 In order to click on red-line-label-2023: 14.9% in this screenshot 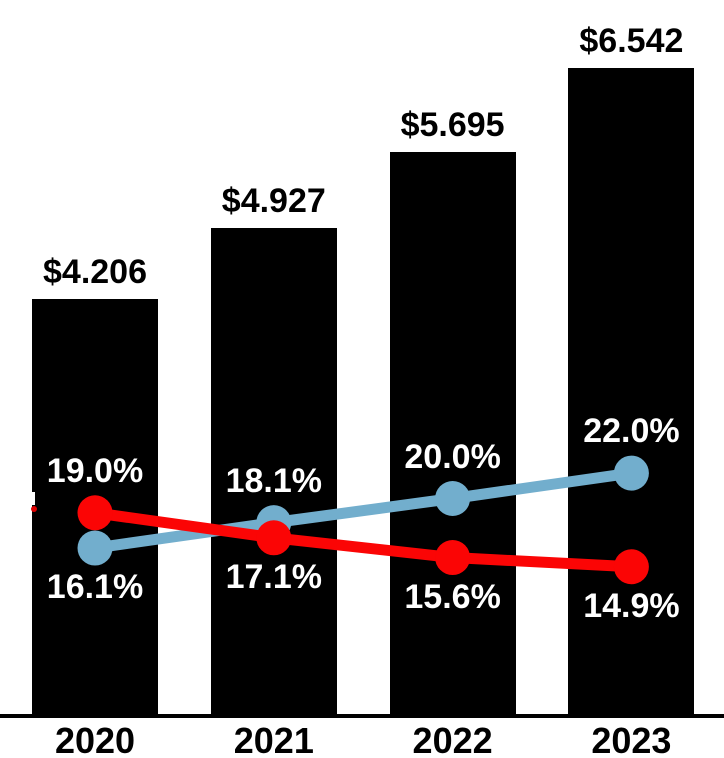, I will do `click(631, 605)`.